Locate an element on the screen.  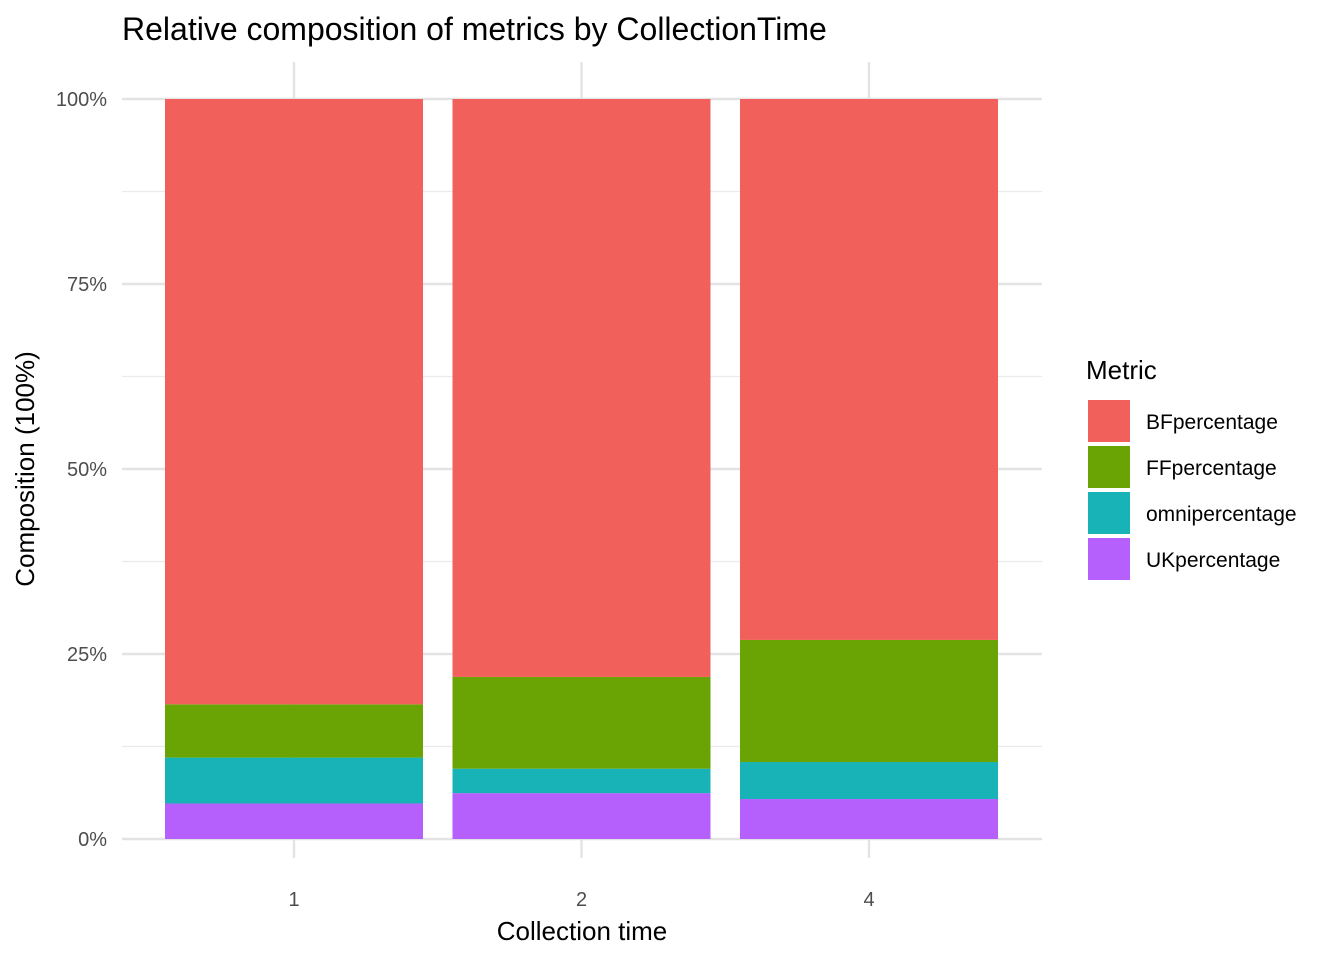
y-tick-label: 0% is located at coordinates (92, 840).